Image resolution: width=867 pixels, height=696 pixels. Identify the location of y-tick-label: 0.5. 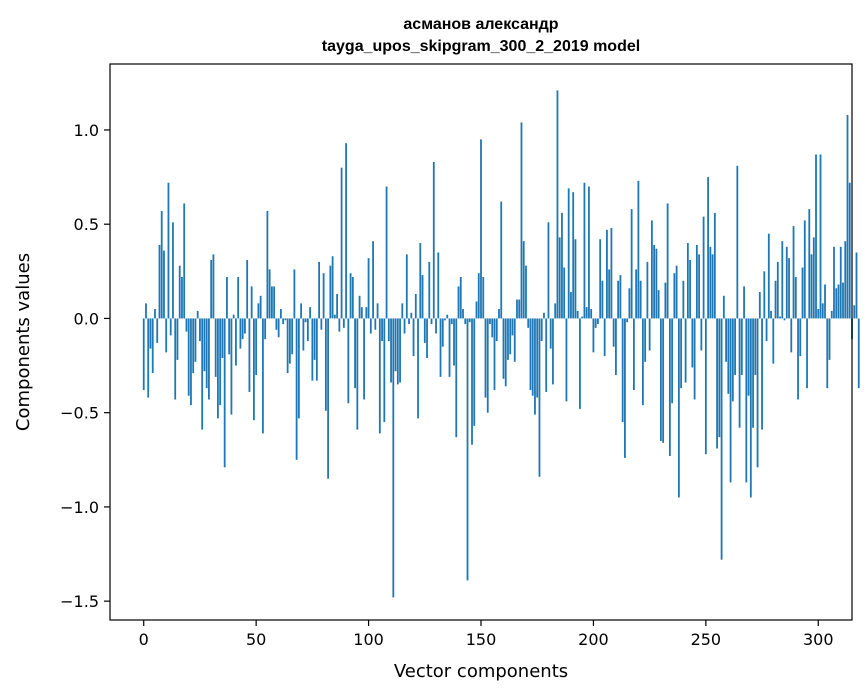
(86, 224).